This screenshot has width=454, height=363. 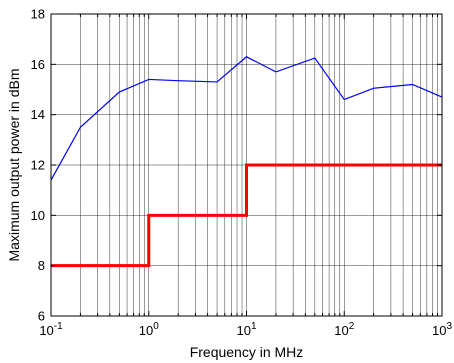 I want to click on x-axis-label: Frequency in MHz, so click(x=247, y=352).